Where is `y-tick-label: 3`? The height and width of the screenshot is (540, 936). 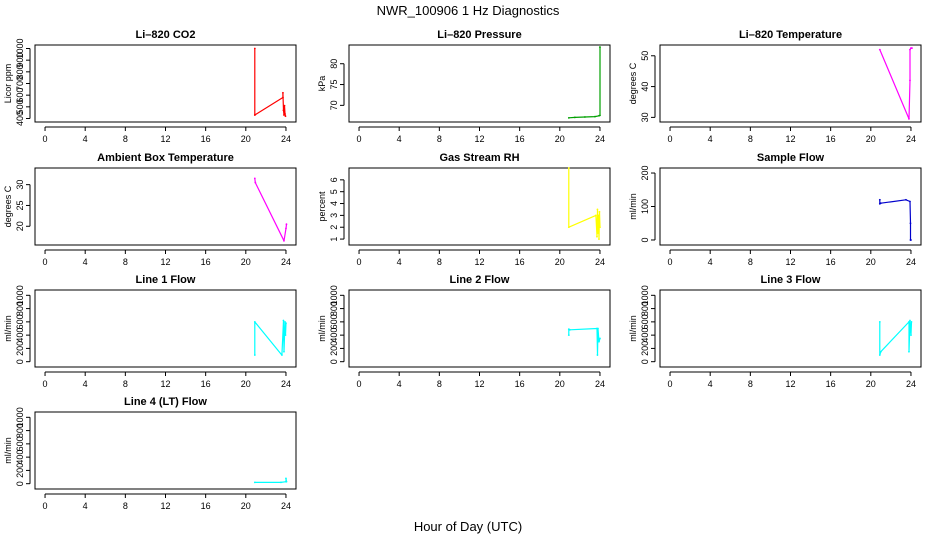
y-tick-label: 3 is located at coordinates (334, 215).